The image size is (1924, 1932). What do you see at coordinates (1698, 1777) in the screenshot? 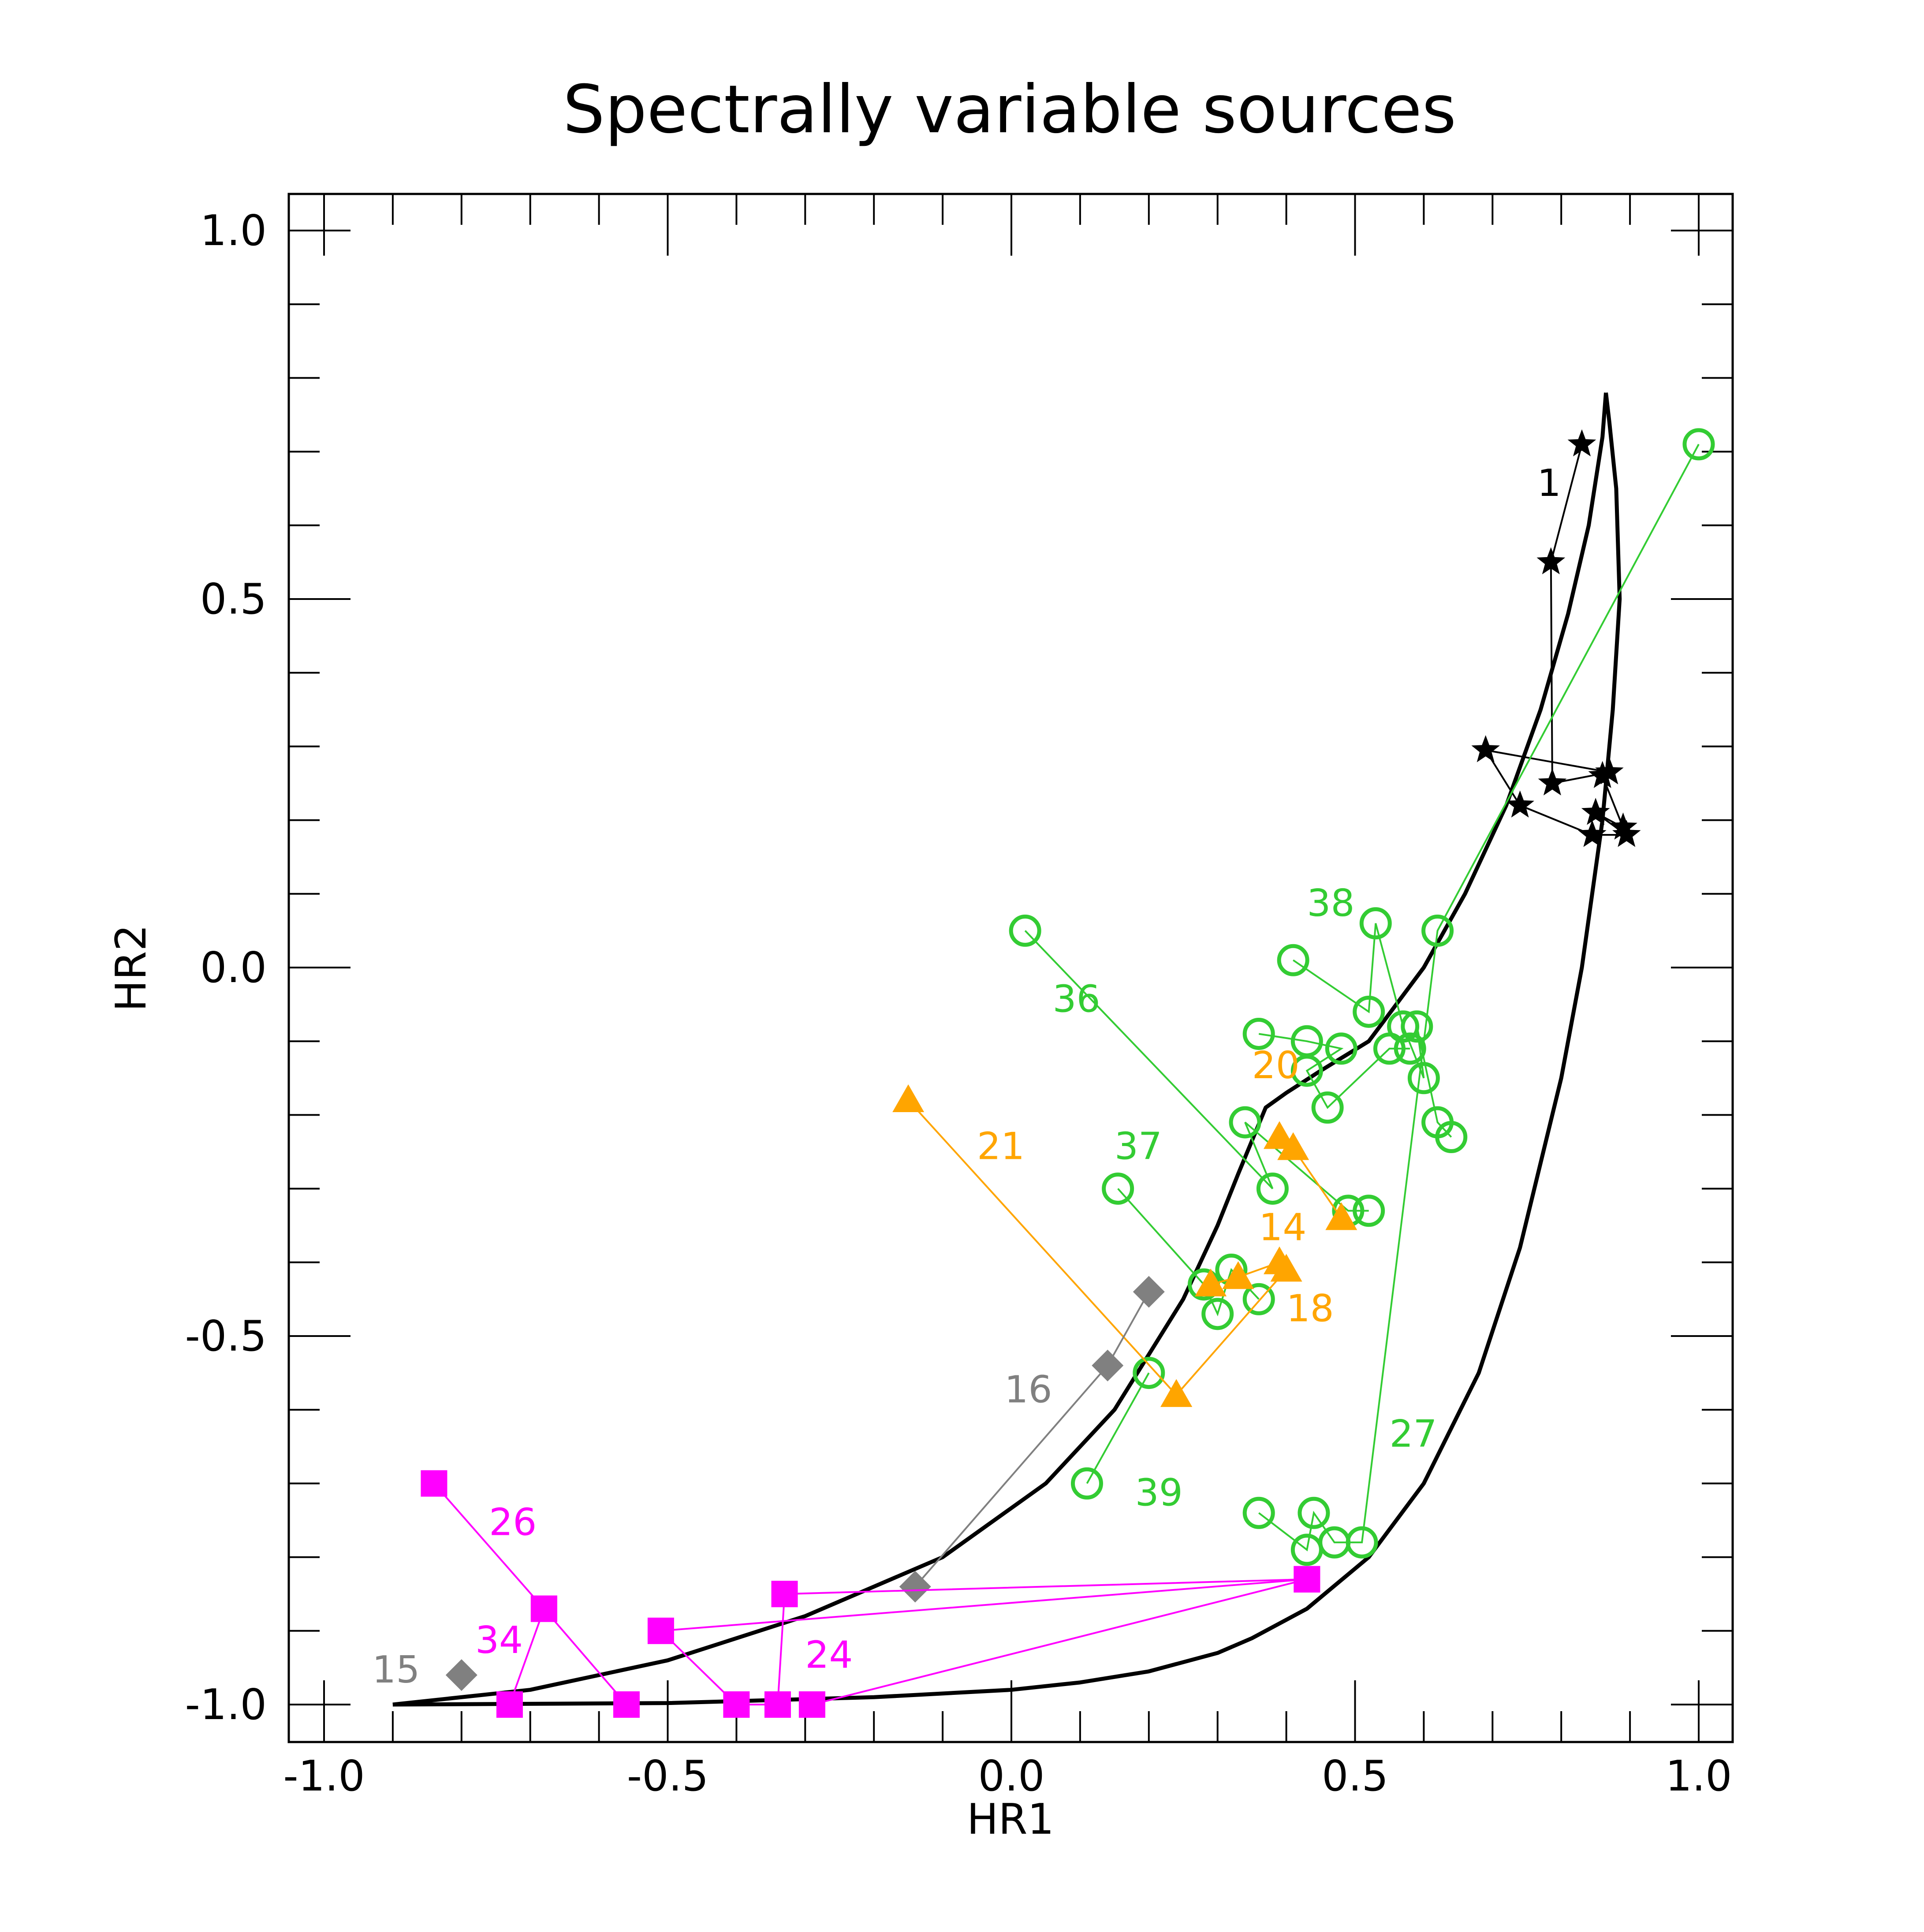
I see `x-tick-label: 1.0` at bounding box center [1698, 1777].